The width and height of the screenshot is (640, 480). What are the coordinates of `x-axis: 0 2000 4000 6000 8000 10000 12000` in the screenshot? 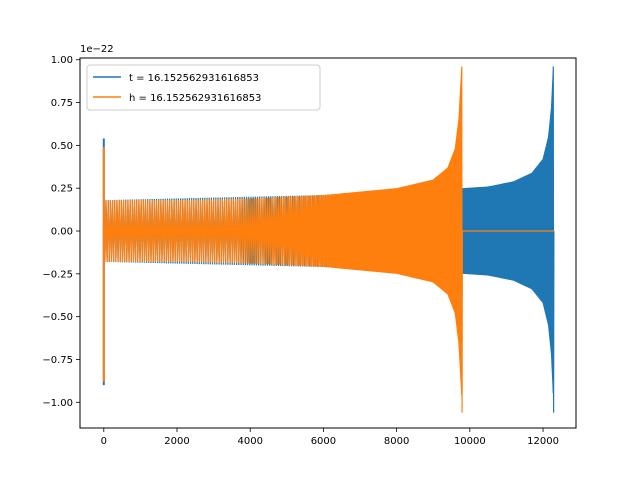 It's located at (330, 437).